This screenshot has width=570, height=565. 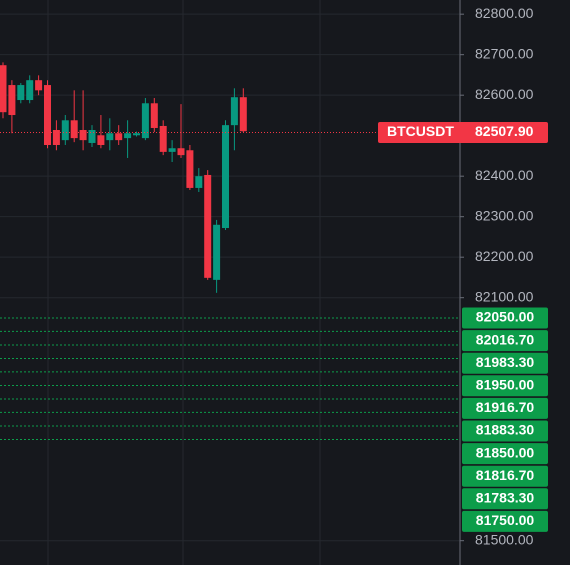 I want to click on level-label: 81783.30, so click(x=505, y=498).